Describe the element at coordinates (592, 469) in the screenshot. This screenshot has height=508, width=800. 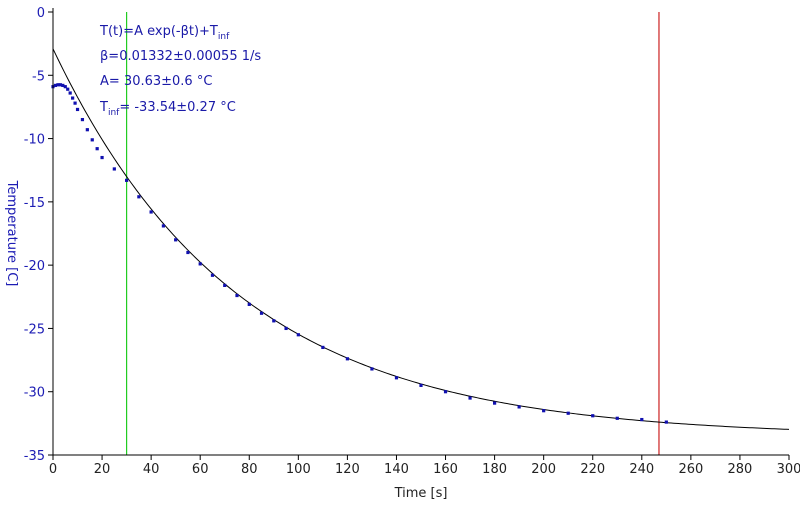
I see `x-tick-label: 220` at that location.